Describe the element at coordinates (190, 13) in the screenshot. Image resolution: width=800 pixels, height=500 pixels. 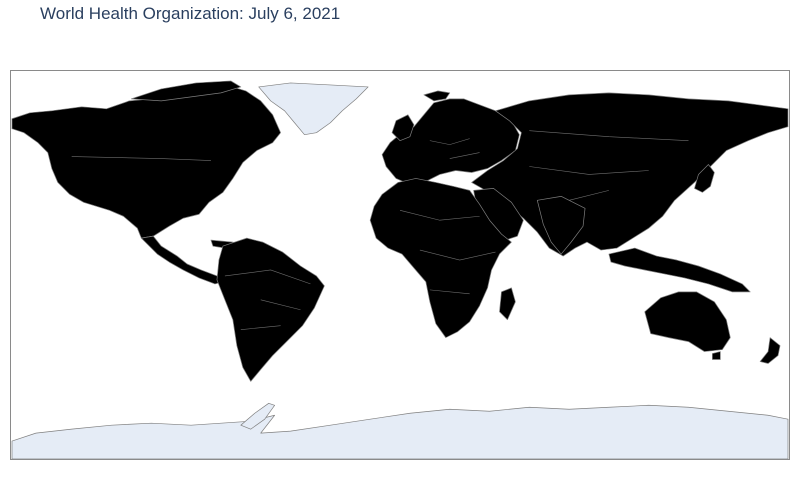
I see `page-title: World Health Organization: July 6, 2021` at that location.